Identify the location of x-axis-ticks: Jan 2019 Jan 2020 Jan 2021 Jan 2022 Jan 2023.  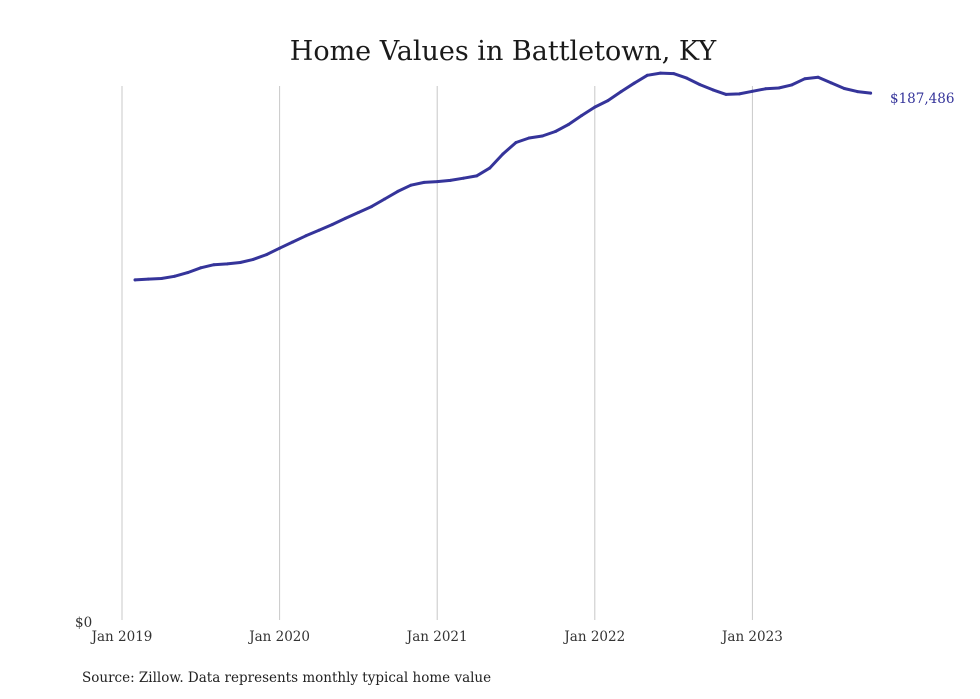
(436, 637).